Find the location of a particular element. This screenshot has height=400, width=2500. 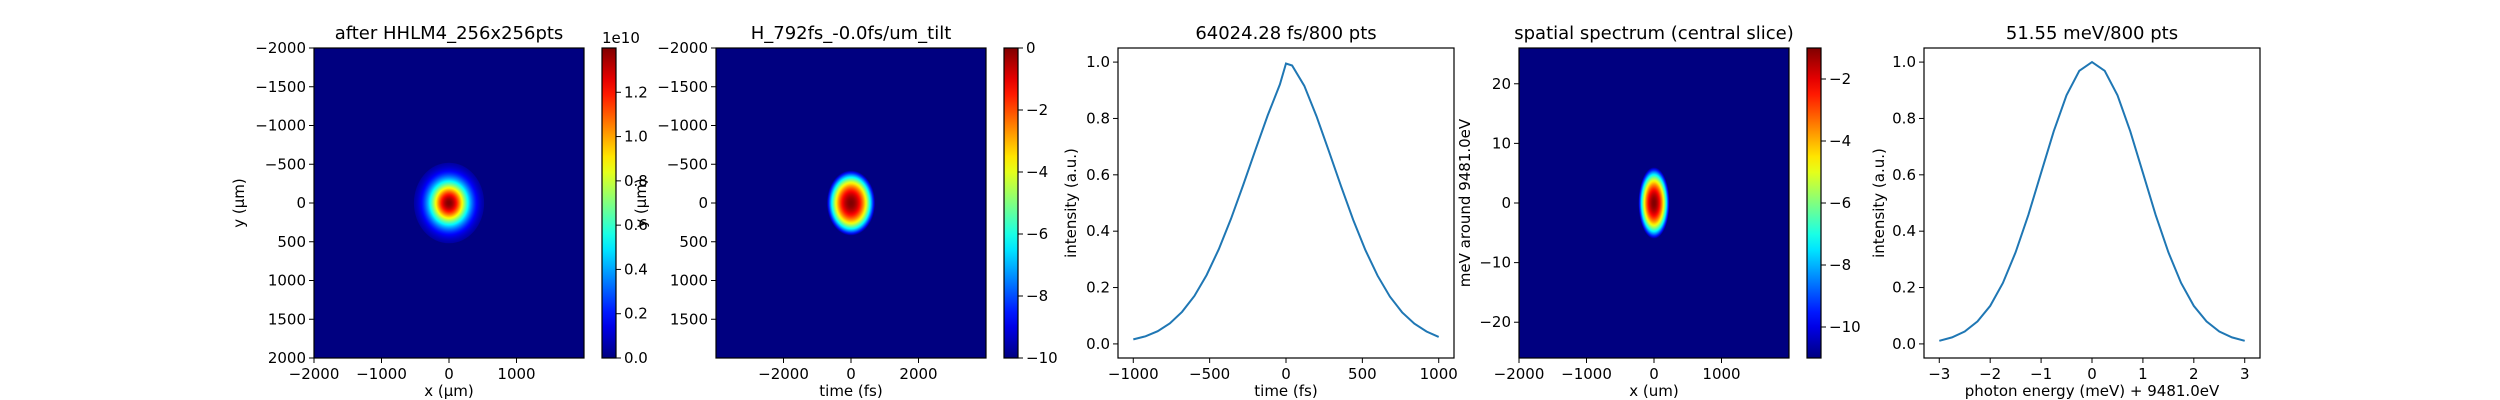

panel-1-colorbar-ramp is located at coordinates (609, 203).